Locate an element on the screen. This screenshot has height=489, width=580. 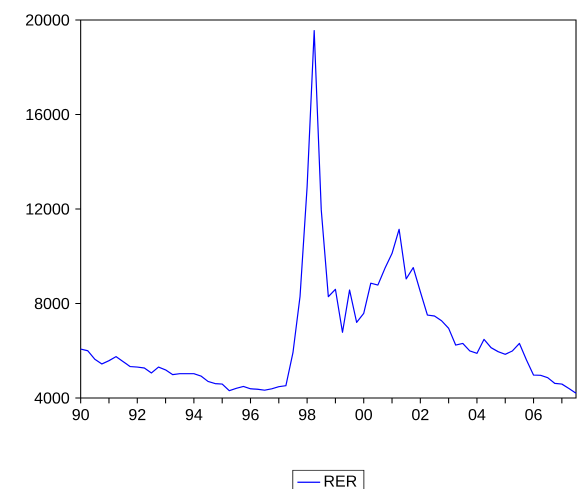
x-tick-label: 98 is located at coordinates (307, 414).